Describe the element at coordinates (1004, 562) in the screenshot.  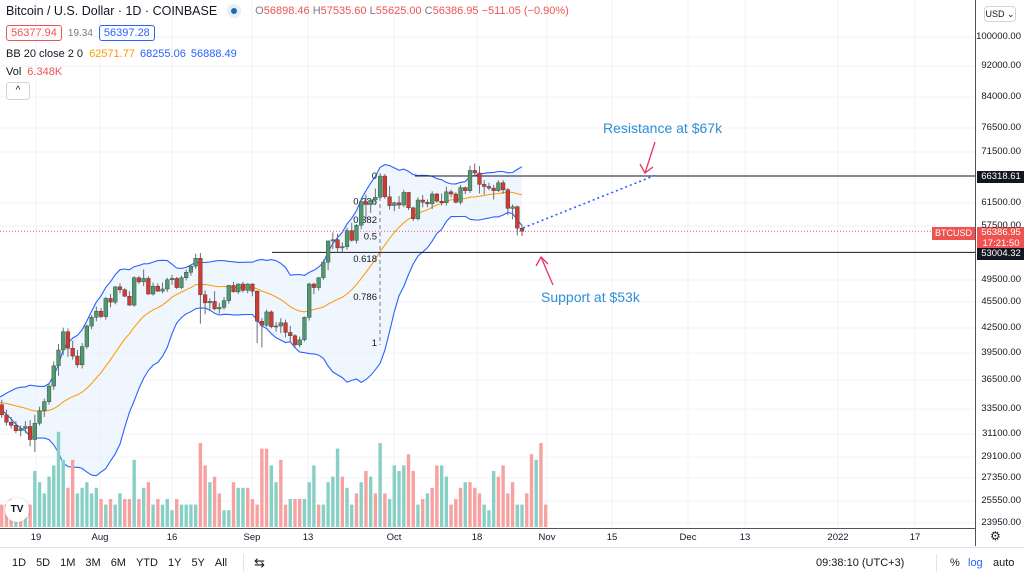
I see `auto-scale-toggle: auto` at that location.